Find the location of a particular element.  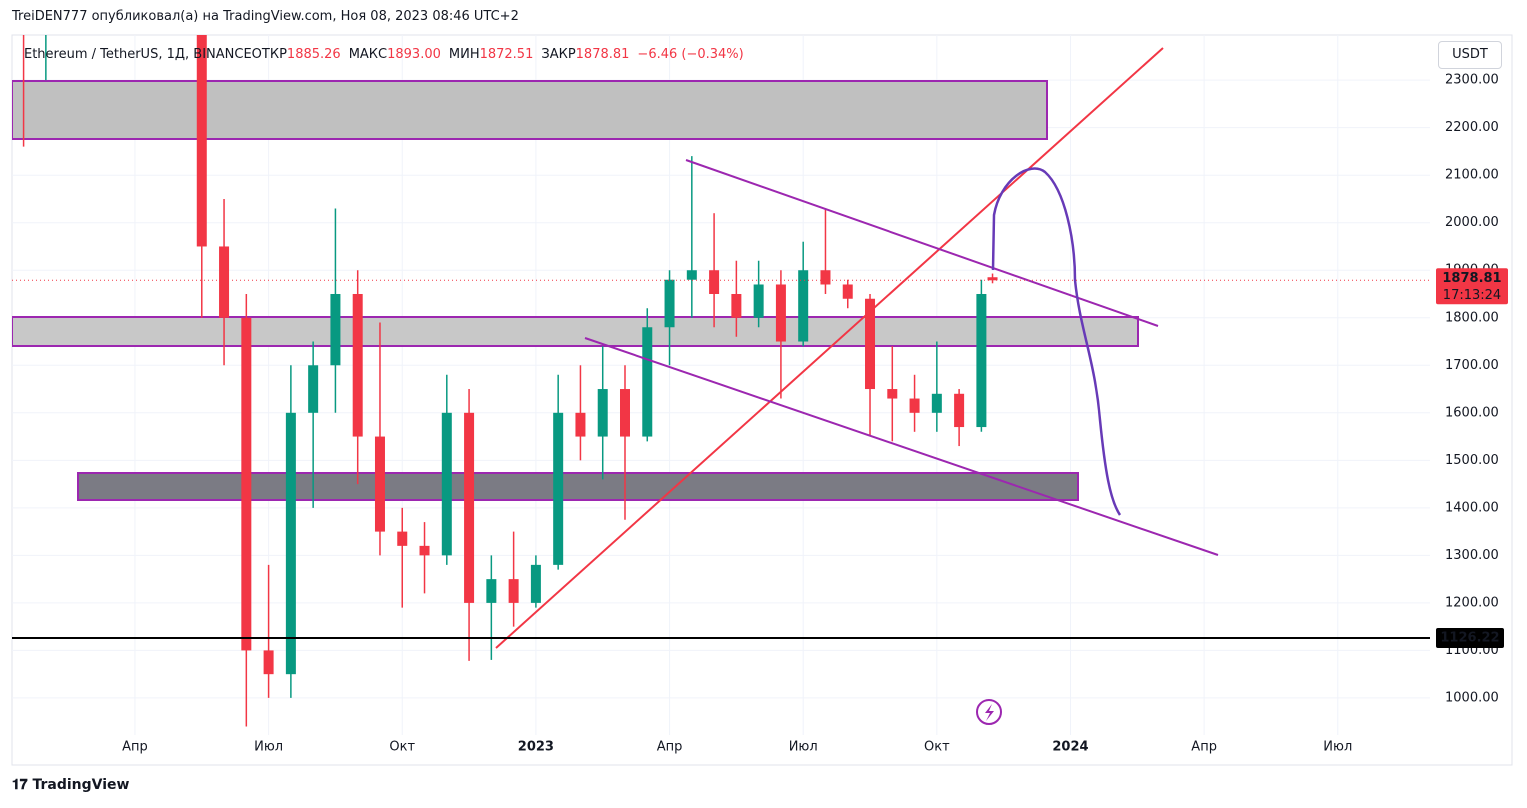

forecast-curve is located at coordinates (1056, 341).